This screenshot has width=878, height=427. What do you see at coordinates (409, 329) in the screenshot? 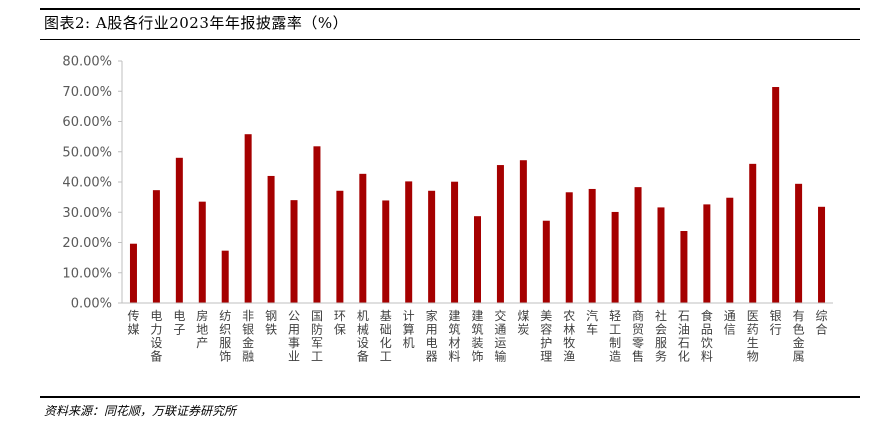
I see `x-tick-label: 计算机` at bounding box center [409, 329].